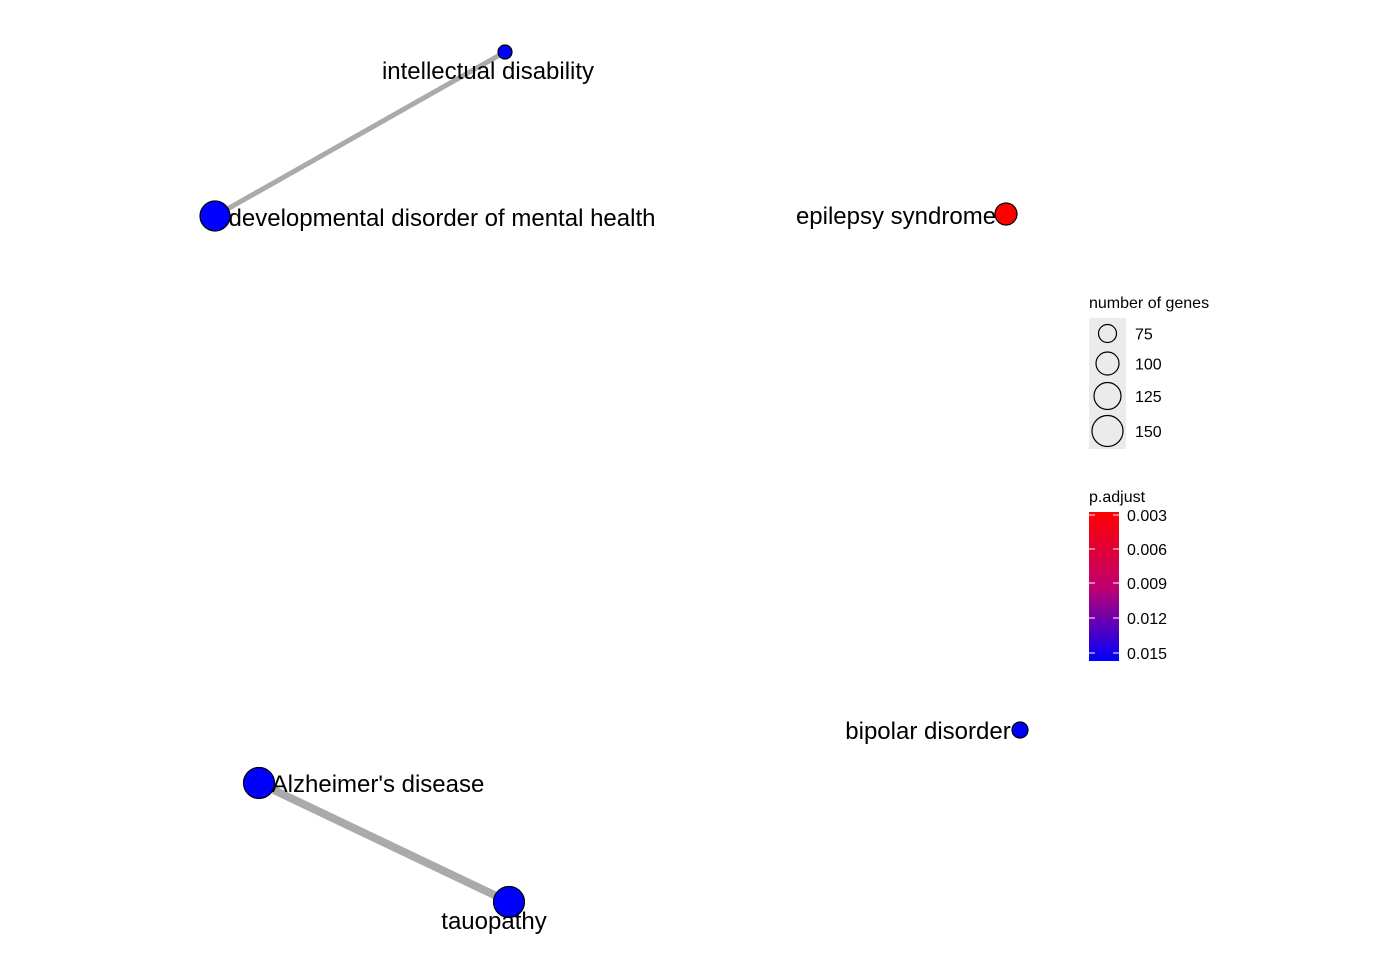 The image size is (1400, 960). Describe the element at coordinates (442, 218) in the screenshot. I see `label-developmental-disorder: developmental disorder of mental health` at that location.